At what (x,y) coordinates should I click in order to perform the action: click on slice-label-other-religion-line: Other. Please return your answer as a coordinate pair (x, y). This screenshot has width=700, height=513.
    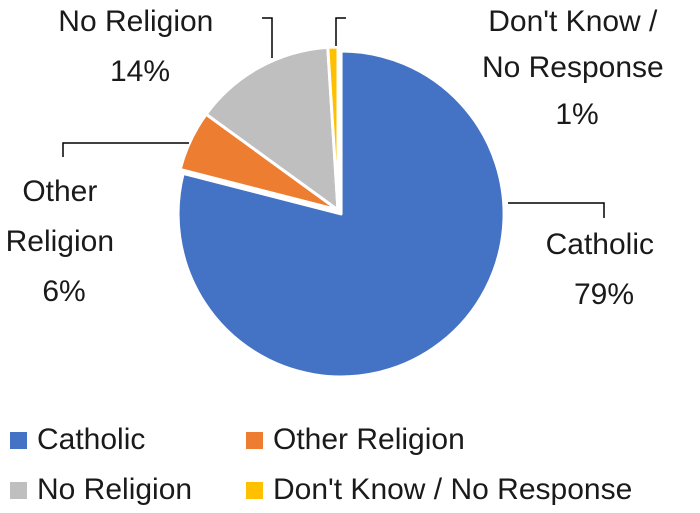
    Looking at the image, I should click on (59, 191).